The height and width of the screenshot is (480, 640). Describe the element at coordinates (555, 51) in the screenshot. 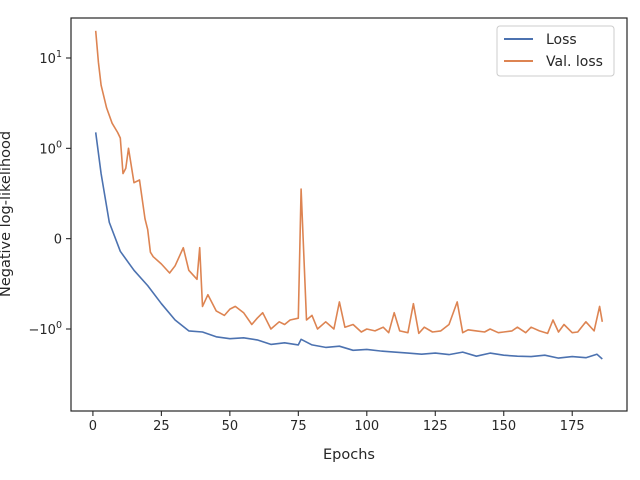

I see `legend: Loss Val. loss` at that location.